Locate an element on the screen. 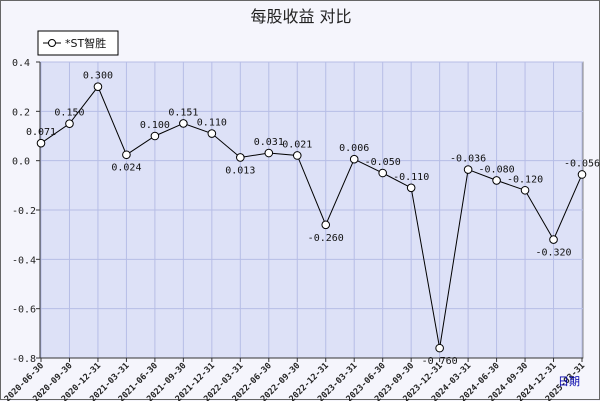 The height and width of the screenshot is (401, 600). y-tick-label: 0.4 is located at coordinates (21, 63).